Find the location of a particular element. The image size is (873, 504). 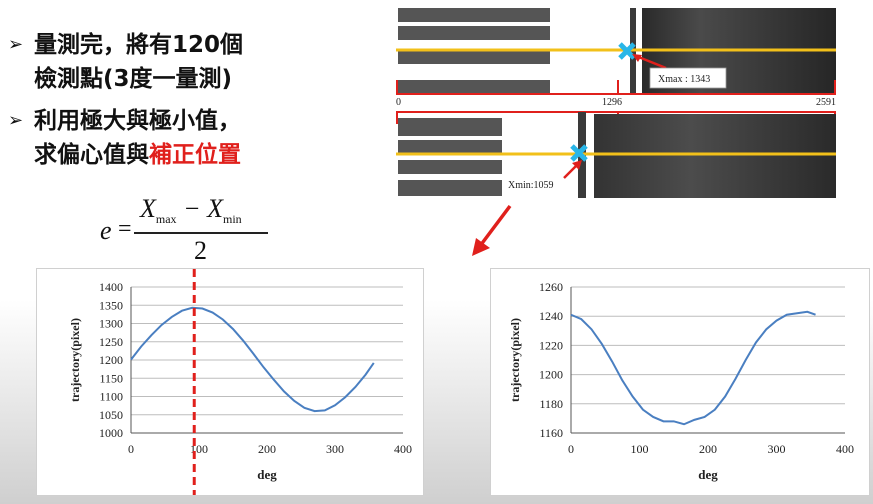

y-tick-label: 1100 is located at coordinates (111, 397).